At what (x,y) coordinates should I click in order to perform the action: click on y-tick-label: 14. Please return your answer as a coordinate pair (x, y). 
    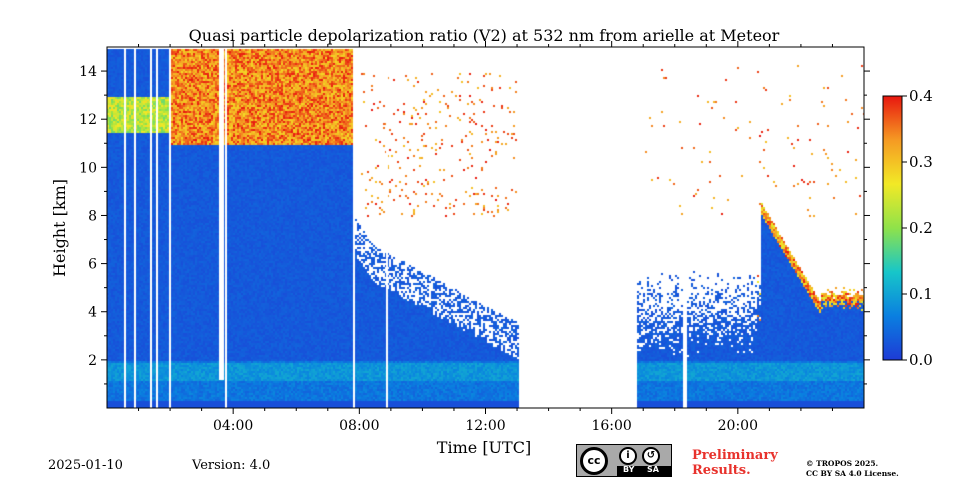
    Looking at the image, I should click on (88, 72).